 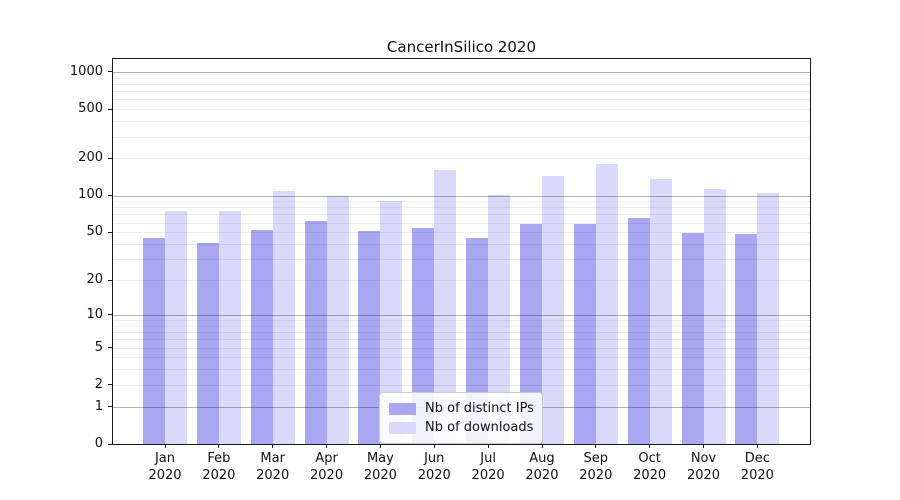 What do you see at coordinates (542, 467) in the screenshot?
I see `x-tick-label: Aug 2020` at bounding box center [542, 467].